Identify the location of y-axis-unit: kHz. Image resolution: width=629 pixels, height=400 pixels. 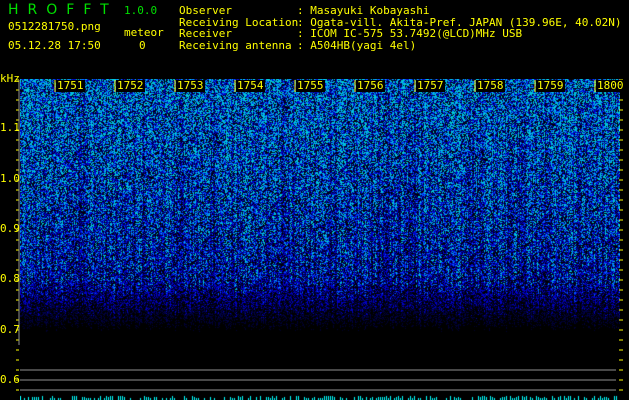
(10, 78).